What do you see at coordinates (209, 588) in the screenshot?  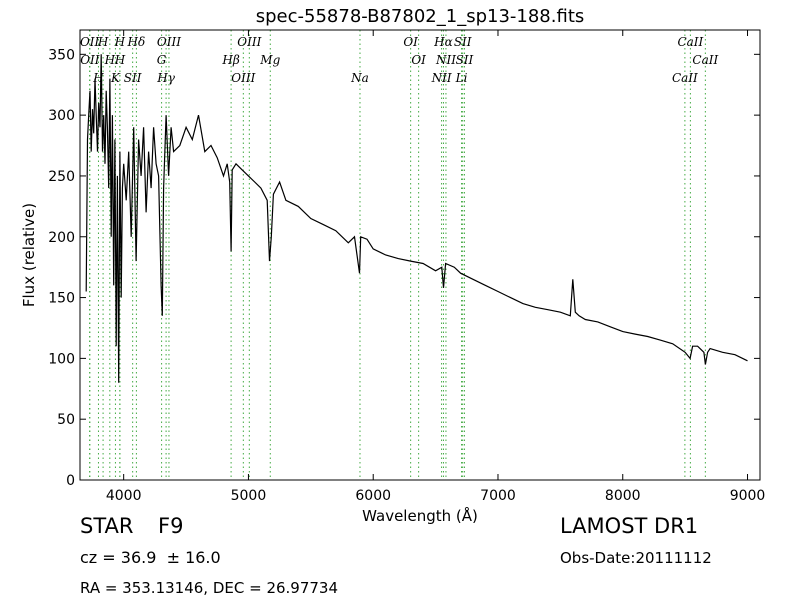 I see `coordinates-text: RA = 353.13146, DEC = 26.97734` at bounding box center [209, 588].